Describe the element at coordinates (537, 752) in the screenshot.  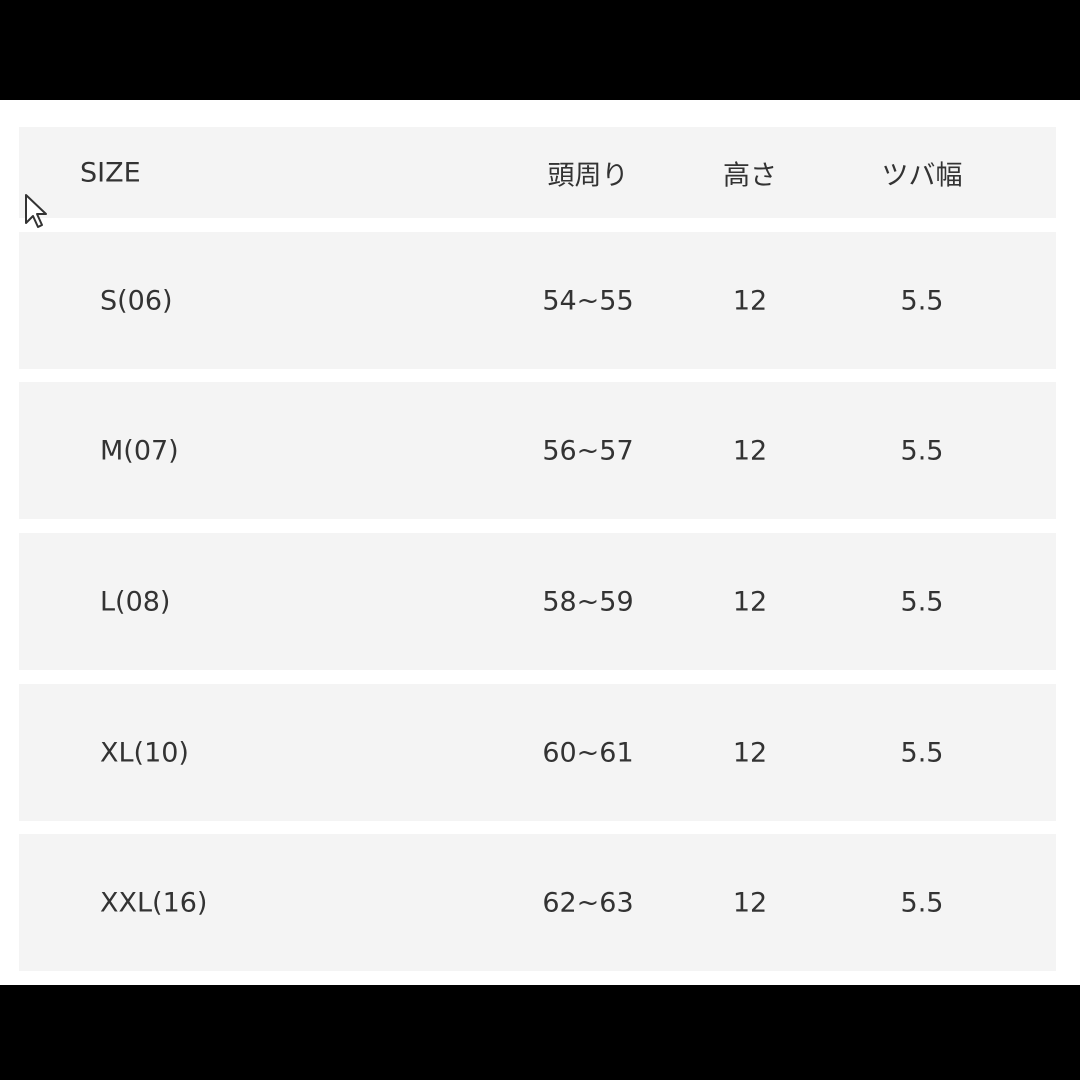
I see `table-row: XL(10) 60~61 12 5.5` at that location.